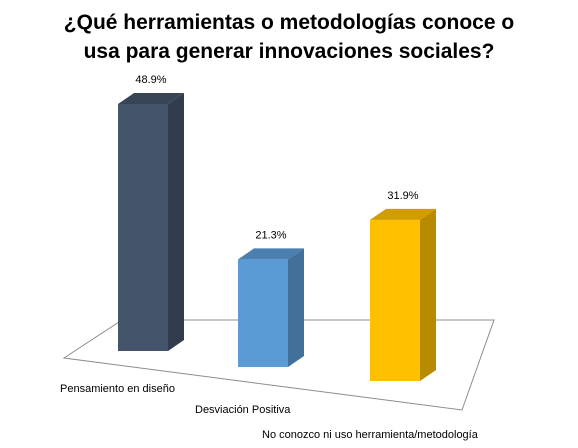  I want to click on category-tick-label: Pensamiento en diseño, so click(117, 389).